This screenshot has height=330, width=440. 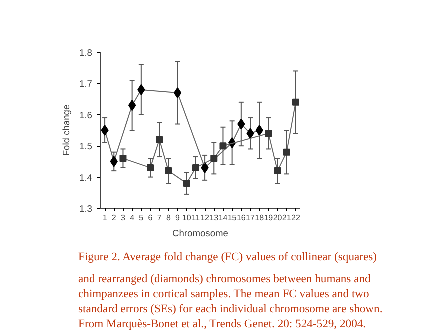 What do you see at coordinates (169, 218) in the screenshot?
I see `x-tick-label: 8` at bounding box center [169, 218].